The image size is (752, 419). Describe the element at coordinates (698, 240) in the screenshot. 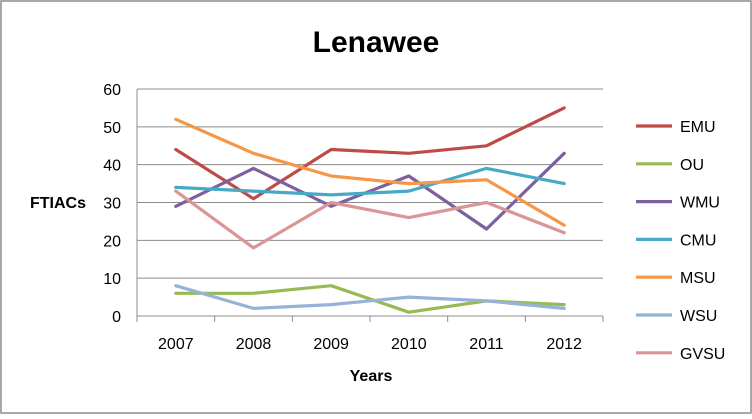

I see `legend-label-cmu: CMU` at that location.